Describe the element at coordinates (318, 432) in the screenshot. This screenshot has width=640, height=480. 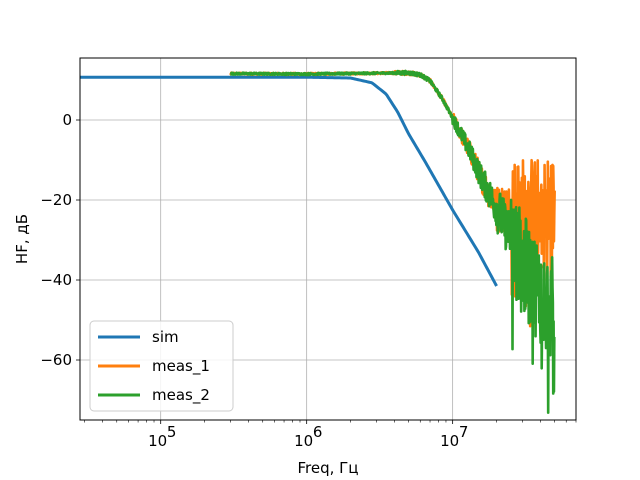
I see `x-tick-exponent: 6` at that location.